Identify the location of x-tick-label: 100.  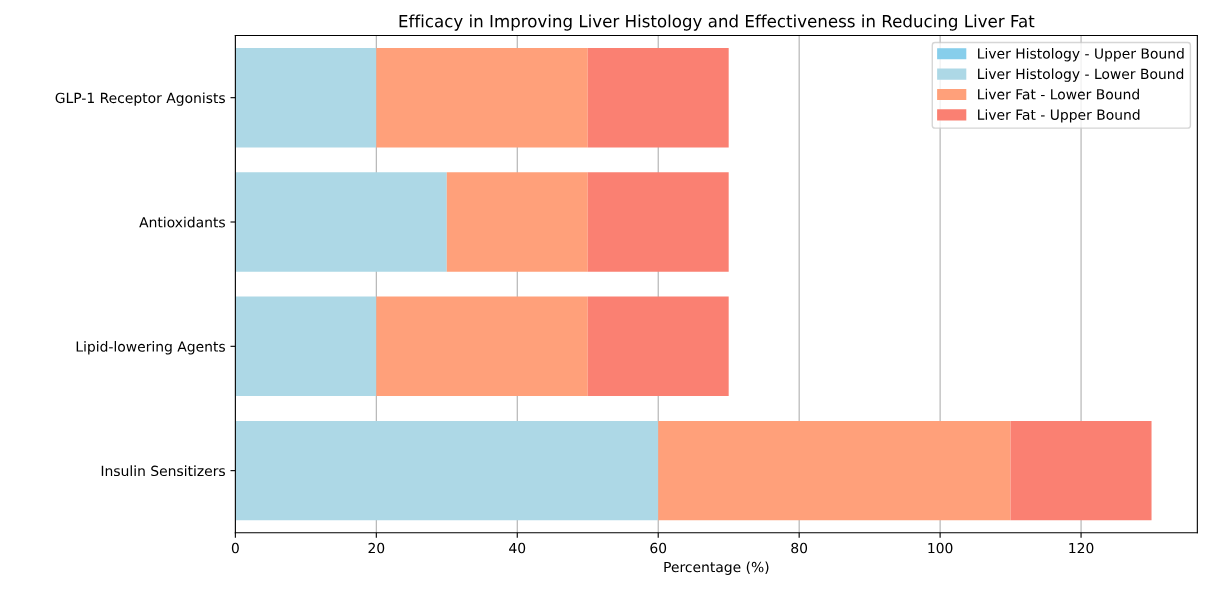
(940, 548).